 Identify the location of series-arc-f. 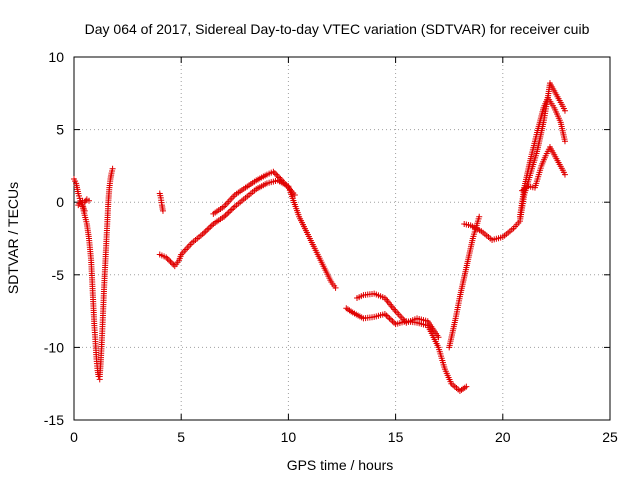
(247, 234).